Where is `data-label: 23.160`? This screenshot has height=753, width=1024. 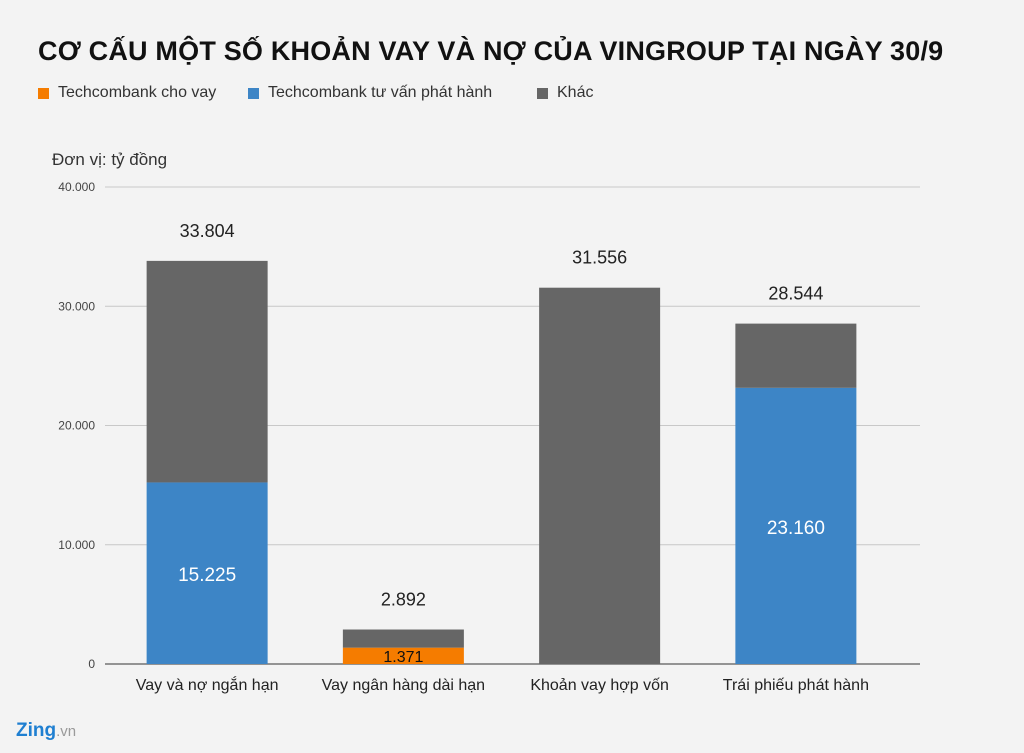 data-label: 23.160 is located at coordinates (796, 528).